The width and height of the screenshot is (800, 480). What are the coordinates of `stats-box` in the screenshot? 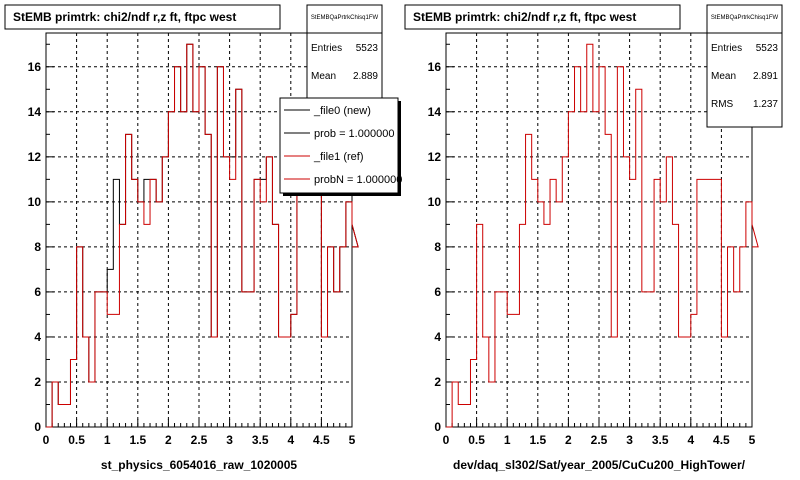 It's located at (744, 66).